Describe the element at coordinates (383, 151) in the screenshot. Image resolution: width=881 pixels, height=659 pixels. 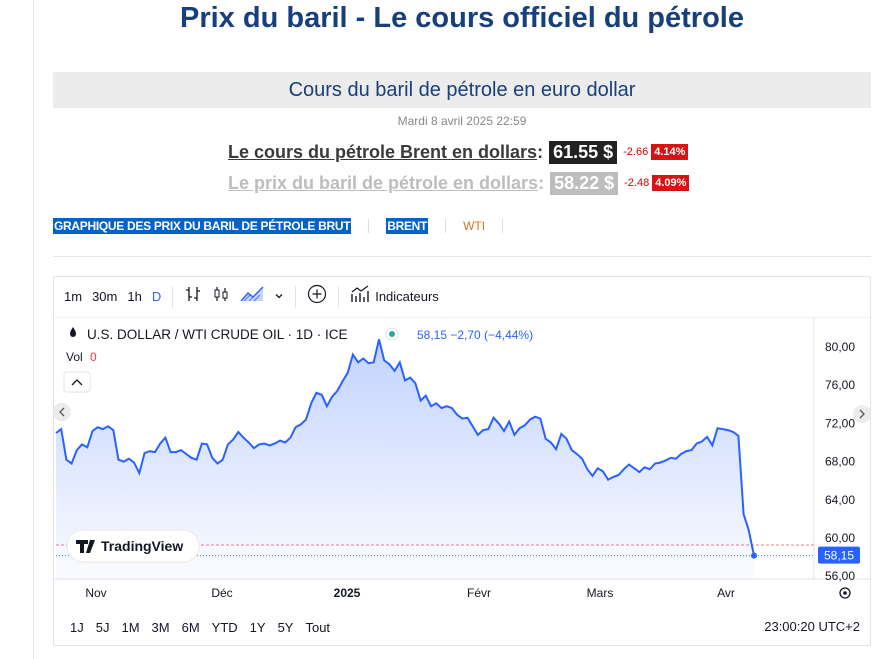
I see `brent-link: Le cours du pétrole Brent en dollars` at that location.